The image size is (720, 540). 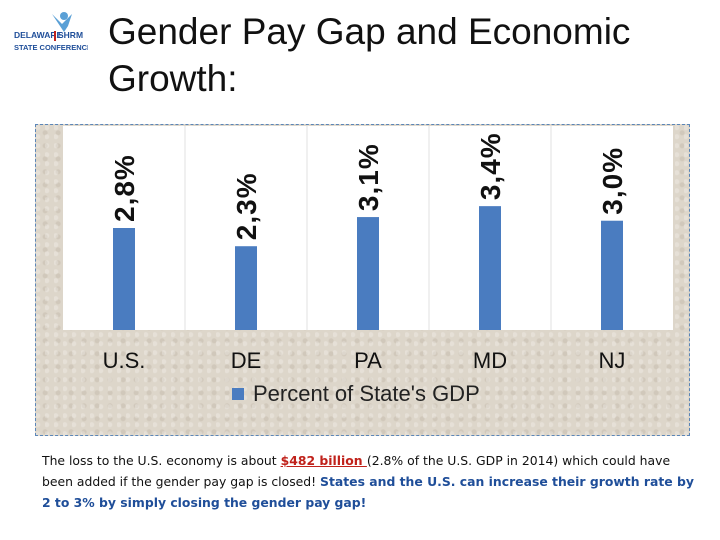 I want to click on x-tick-label: PA, so click(x=368, y=360).